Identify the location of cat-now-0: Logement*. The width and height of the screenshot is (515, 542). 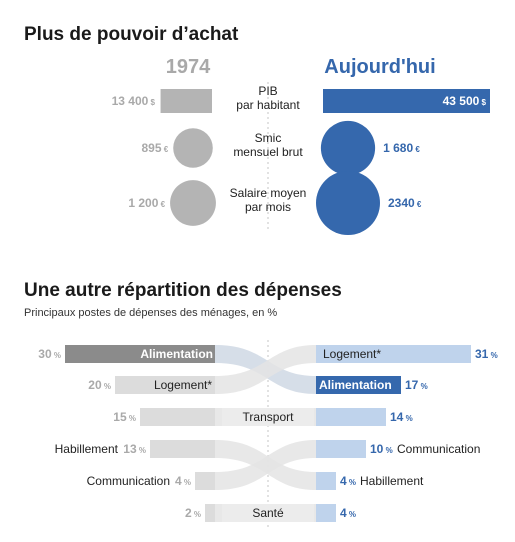
(352, 354).